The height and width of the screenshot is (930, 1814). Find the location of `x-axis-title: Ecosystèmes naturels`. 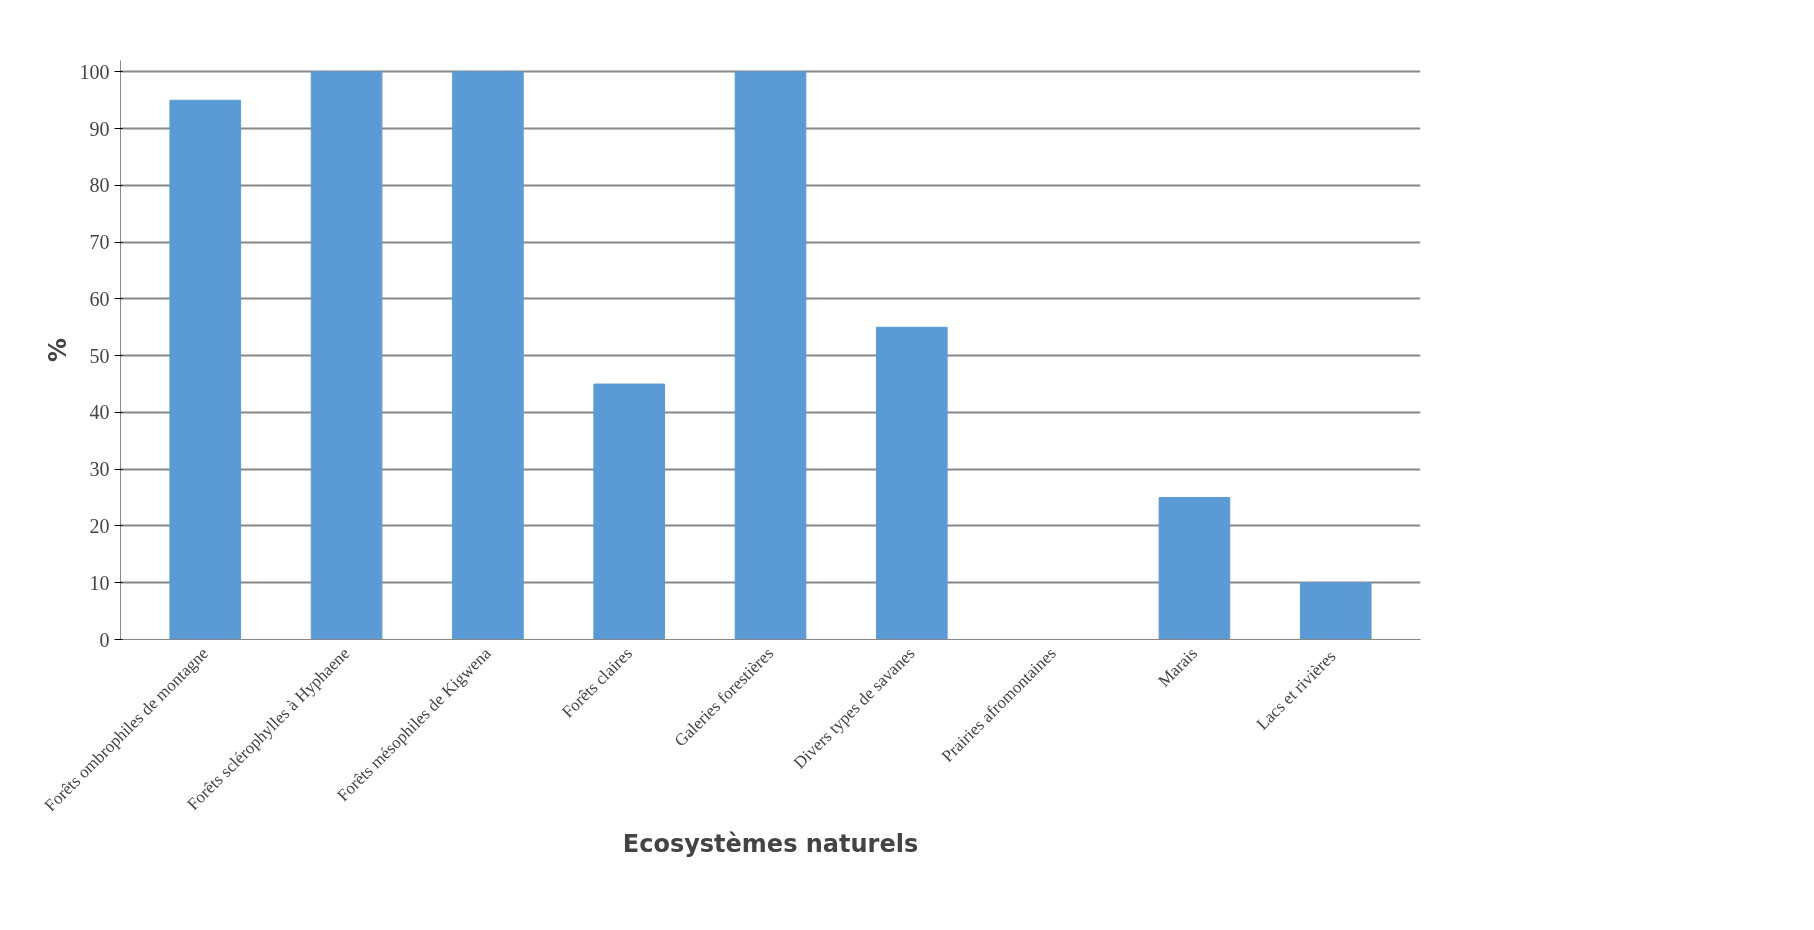

x-axis-title: Ecosystèmes naturels is located at coordinates (770, 843).